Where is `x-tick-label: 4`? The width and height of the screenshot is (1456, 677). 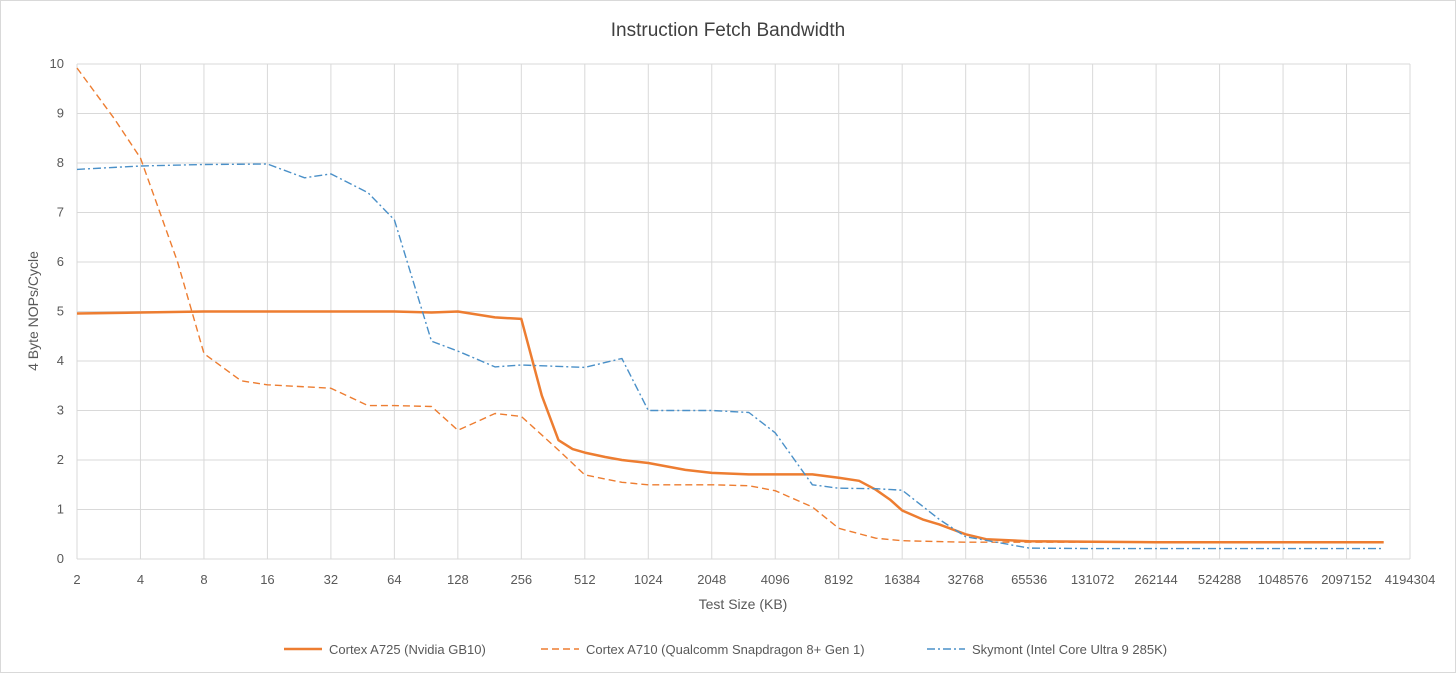 x-tick-label: 4 is located at coordinates (140, 579).